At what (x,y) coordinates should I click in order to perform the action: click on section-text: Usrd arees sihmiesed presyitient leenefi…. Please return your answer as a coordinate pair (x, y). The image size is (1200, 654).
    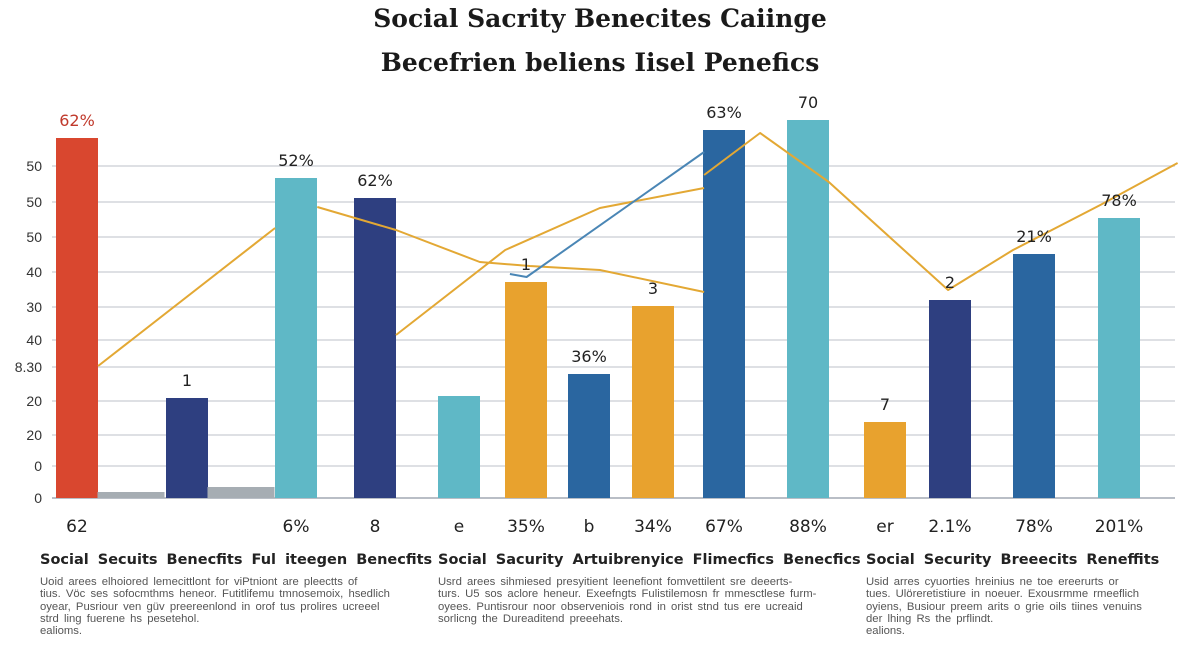
    Looking at the image, I should click on (627, 600).